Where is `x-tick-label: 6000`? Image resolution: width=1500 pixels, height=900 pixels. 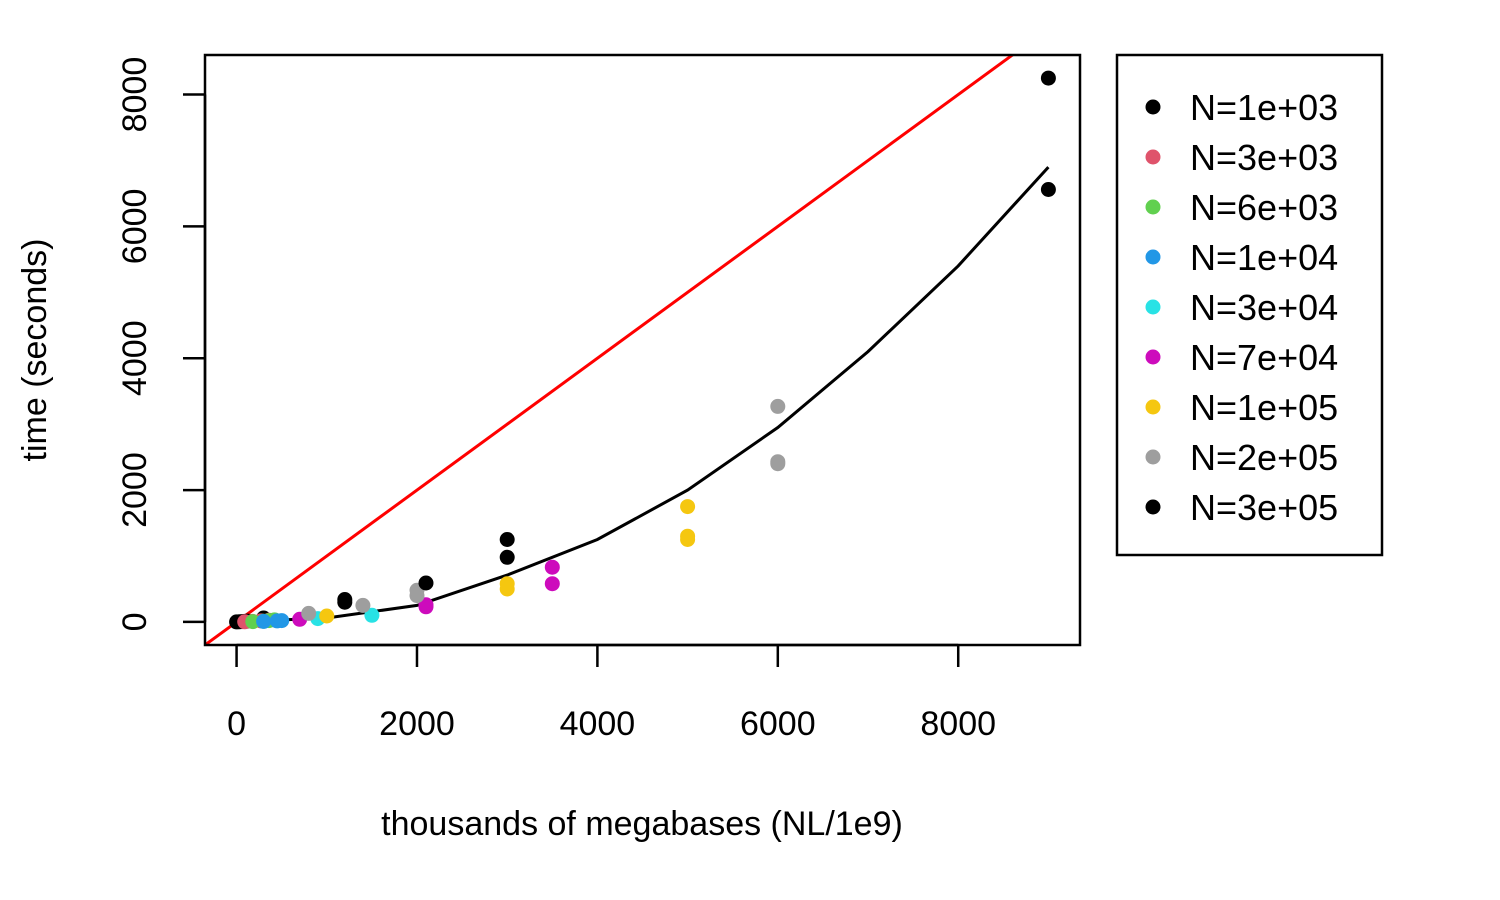 x-tick-label: 6000 is located at coordinates (778, 724).